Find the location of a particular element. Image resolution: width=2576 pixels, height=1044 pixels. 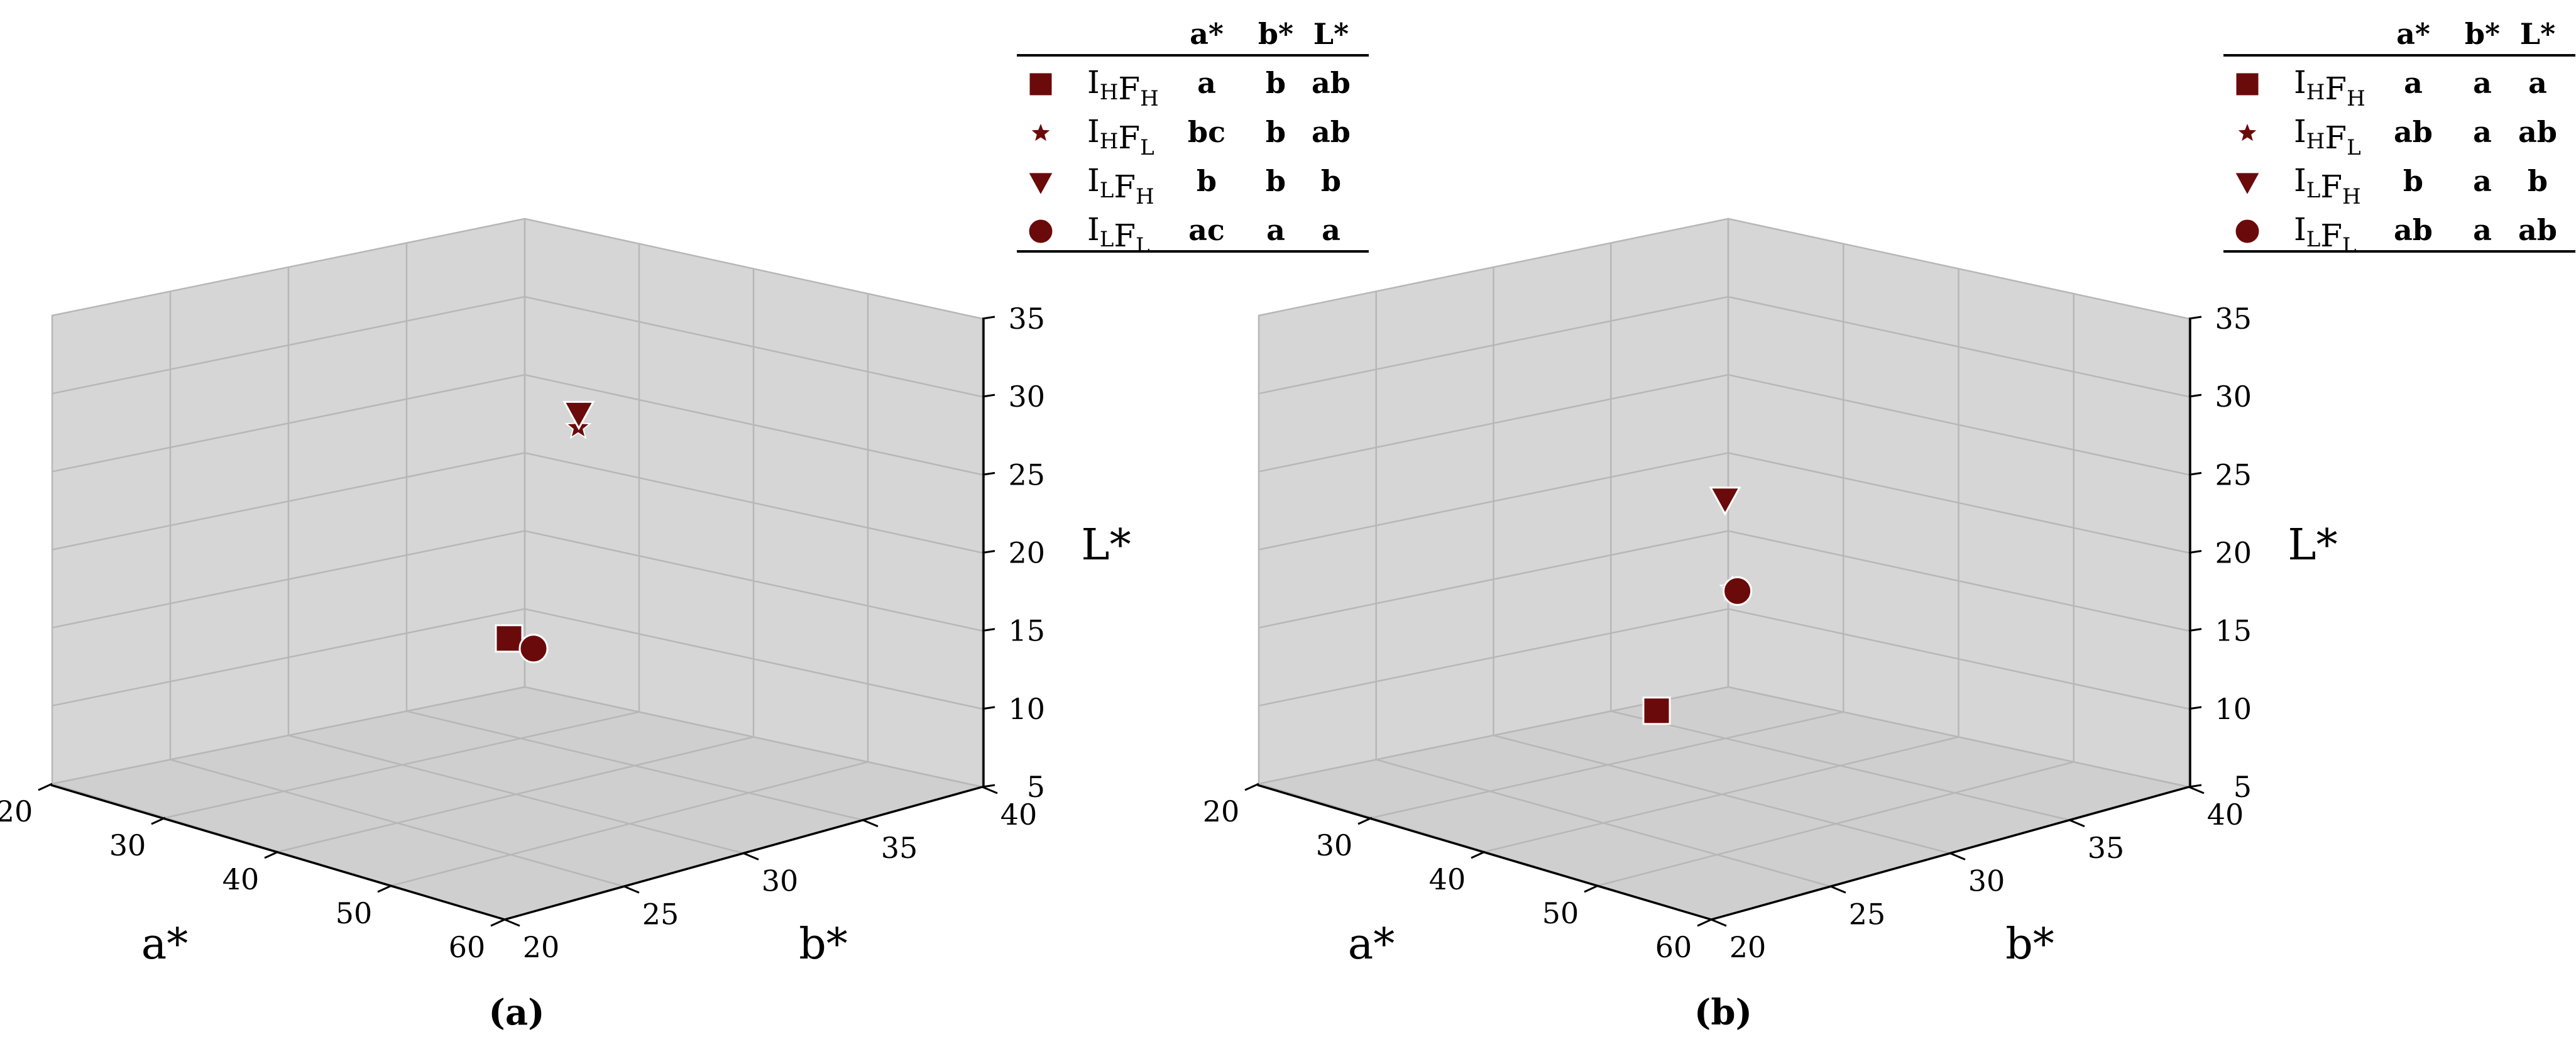

panel-label: (b) is located at coordinates (1723, 1012).